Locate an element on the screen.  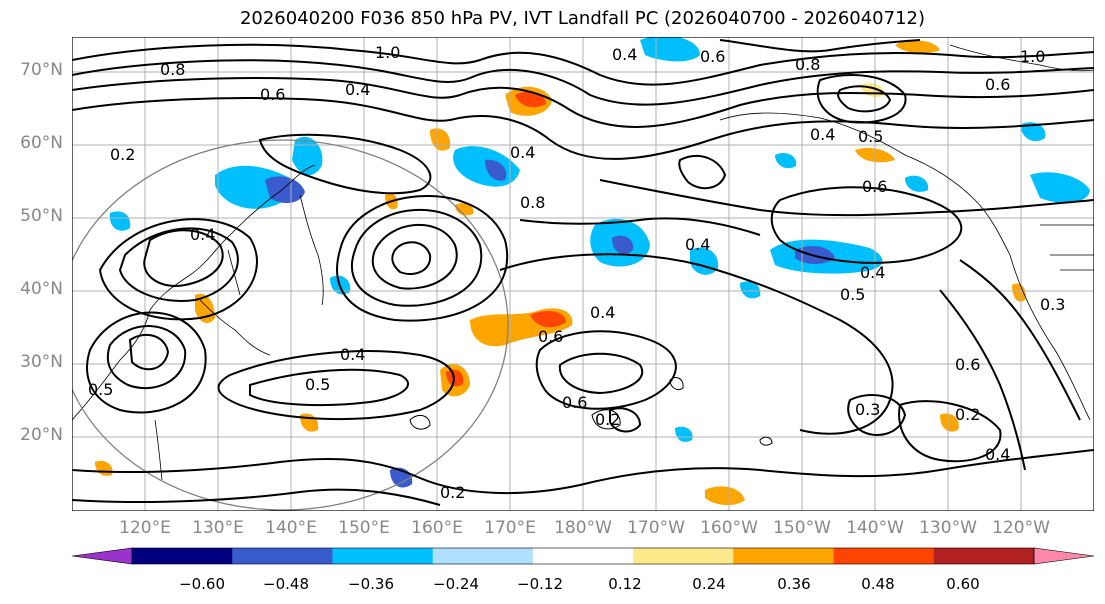
thin-contours is located at coordinates (591, 411).